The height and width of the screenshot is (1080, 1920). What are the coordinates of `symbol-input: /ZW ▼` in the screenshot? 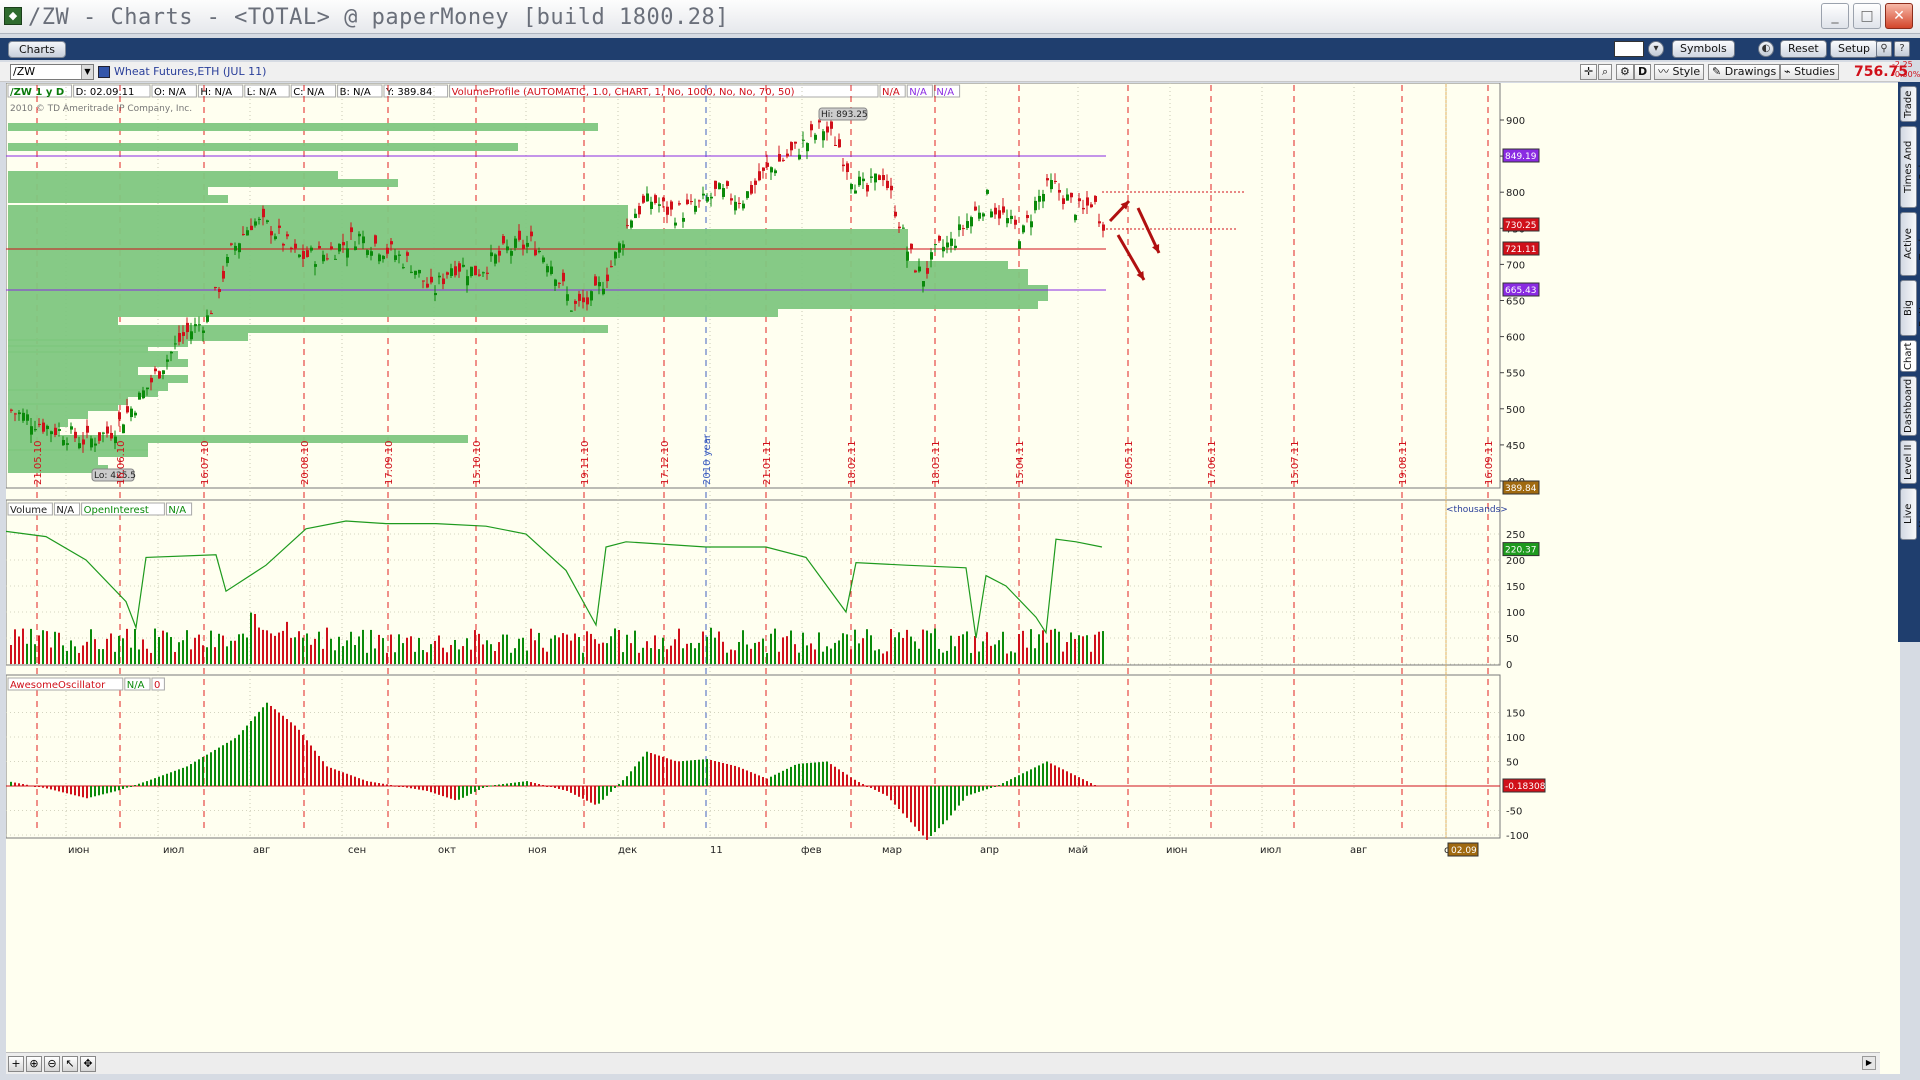 It's located at (52, 72).